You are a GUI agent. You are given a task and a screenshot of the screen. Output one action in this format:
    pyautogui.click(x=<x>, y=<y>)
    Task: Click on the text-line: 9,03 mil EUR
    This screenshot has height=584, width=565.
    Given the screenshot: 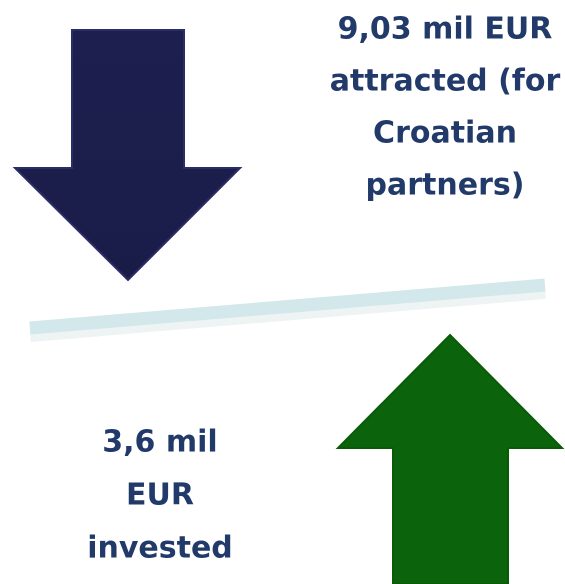 What is the action you would take?
    pyautogui.click(x=445, y=29)
    